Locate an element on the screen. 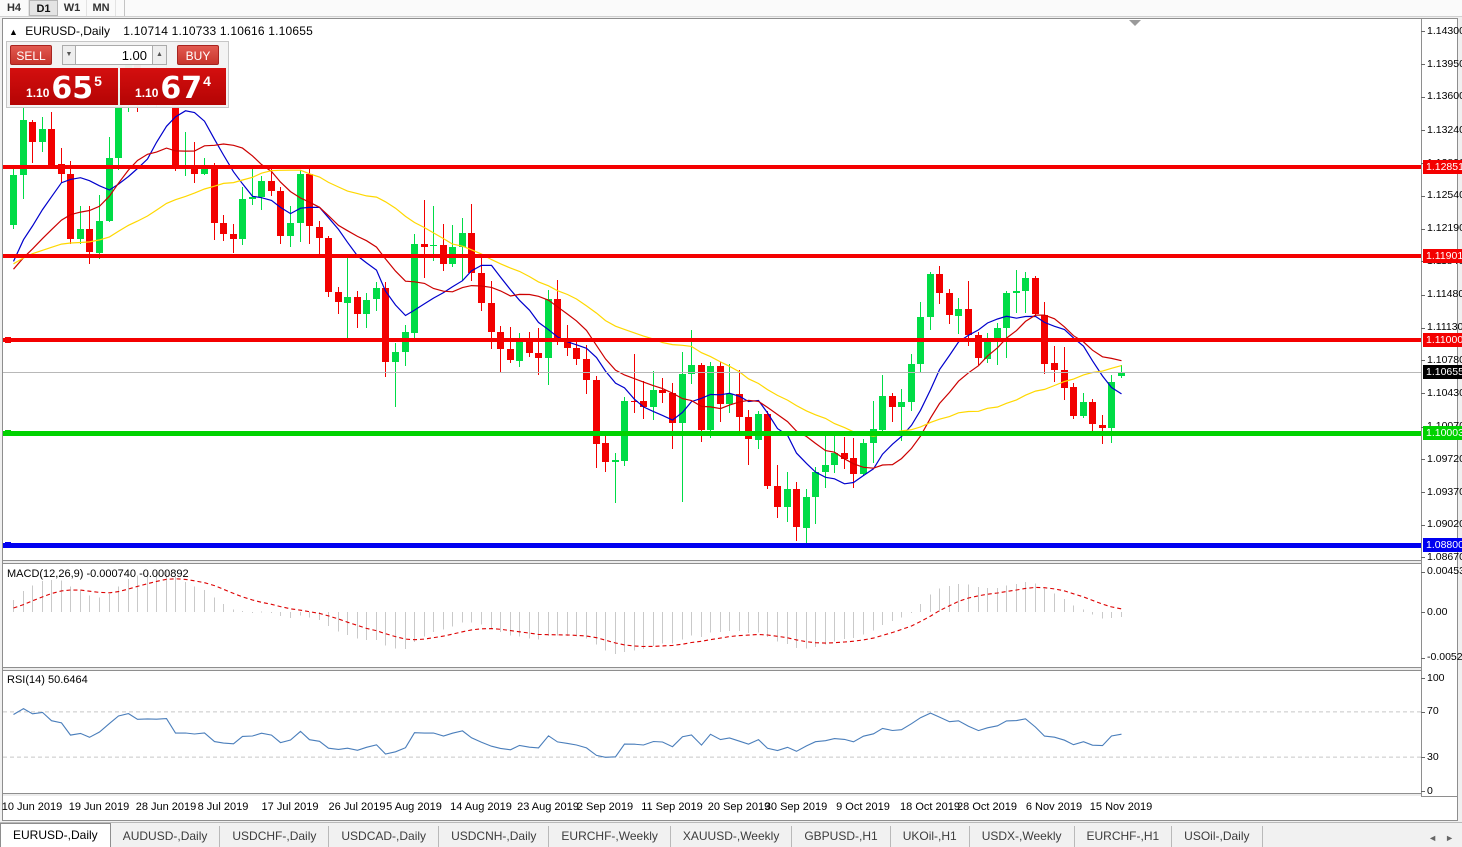 The height and width of the screenshot is (847, 1462). price-level-badge: 1.12851 is located at coordinates (1442, 167).